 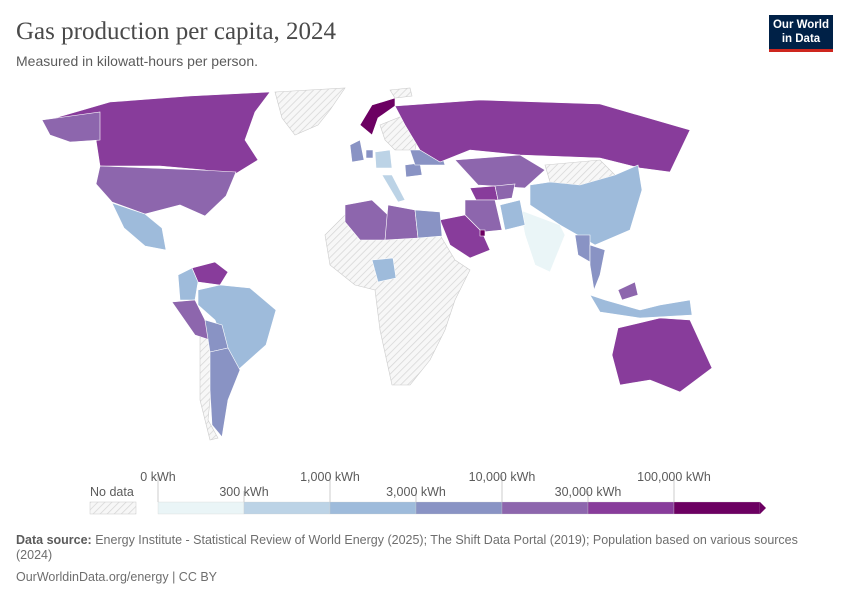 What do you see at coordinates (542, 241) in the screenshot?
I see `country-india` at bounding box center [542, 241].